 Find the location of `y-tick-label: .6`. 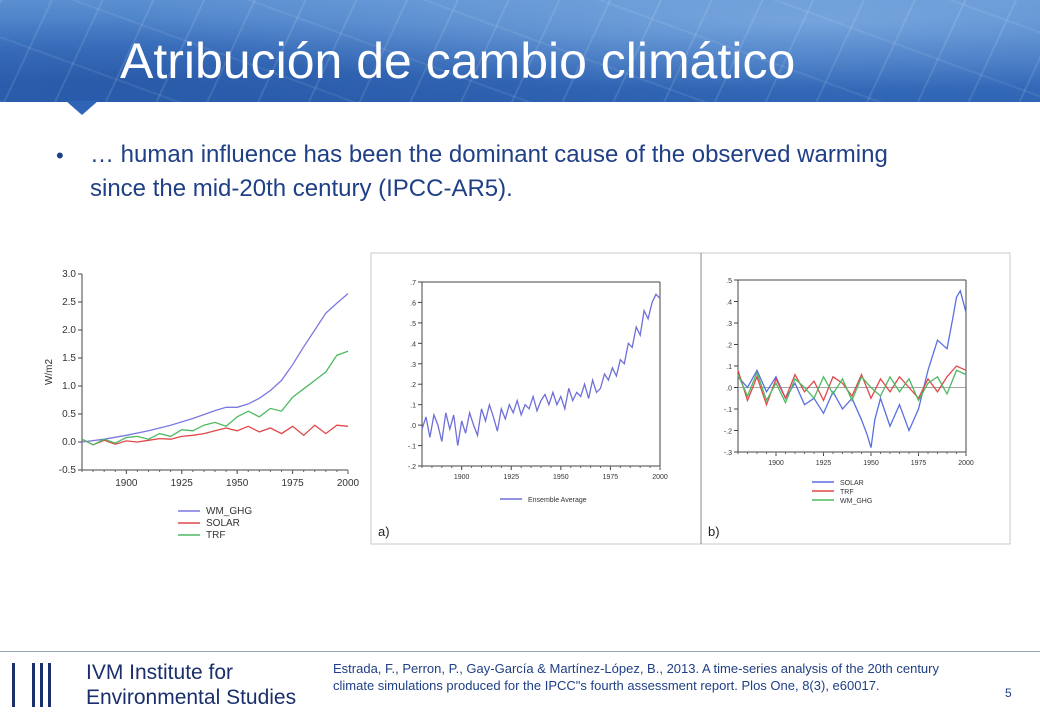

y-tick-label: .6 is located at coordinates (413, 303).